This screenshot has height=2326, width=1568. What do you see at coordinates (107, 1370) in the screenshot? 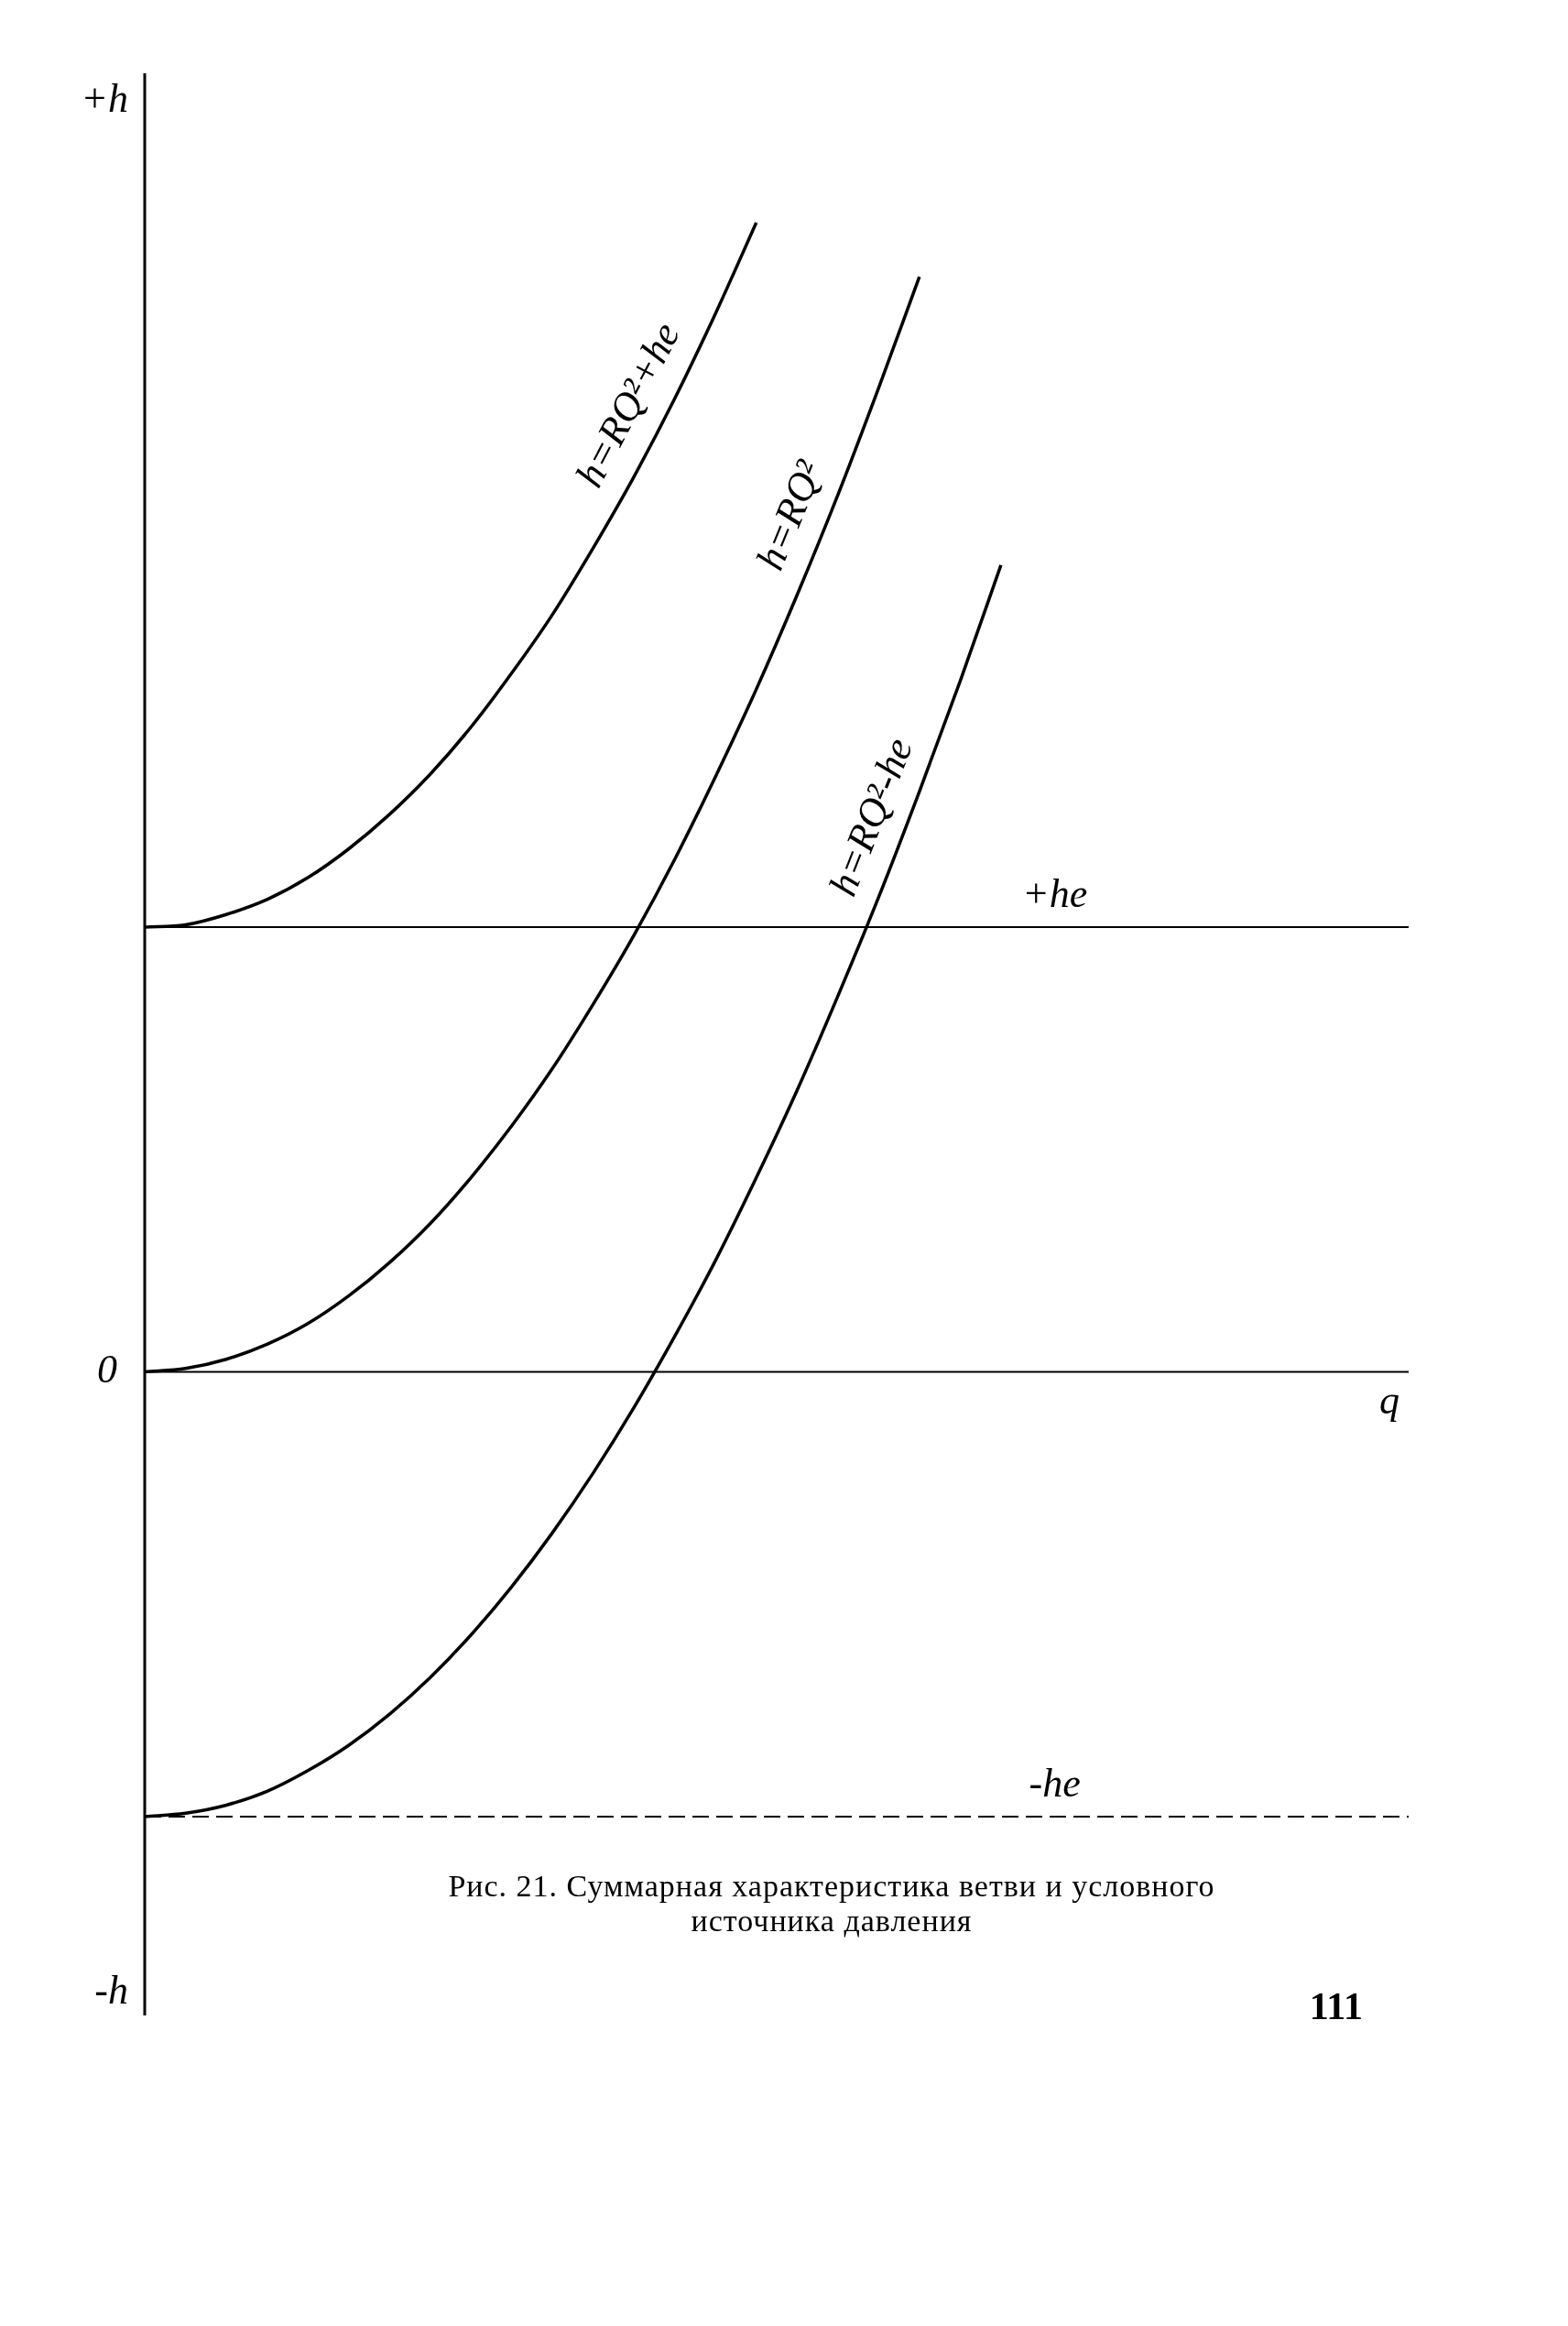
I see `text: 0` at bounding box center [107, 1370].